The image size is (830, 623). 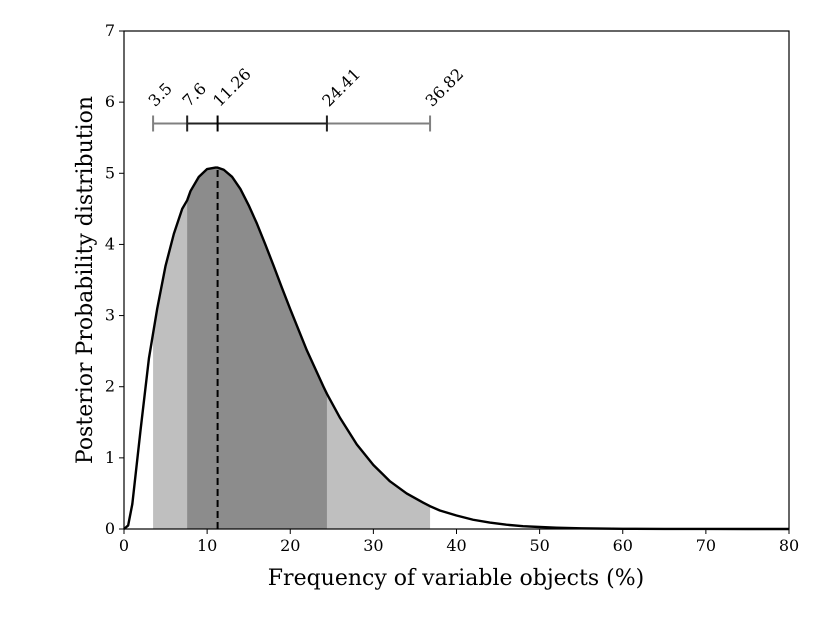 I want to click on y-axis-title: Posterior Probability distribution, so click(x=85, y=280).